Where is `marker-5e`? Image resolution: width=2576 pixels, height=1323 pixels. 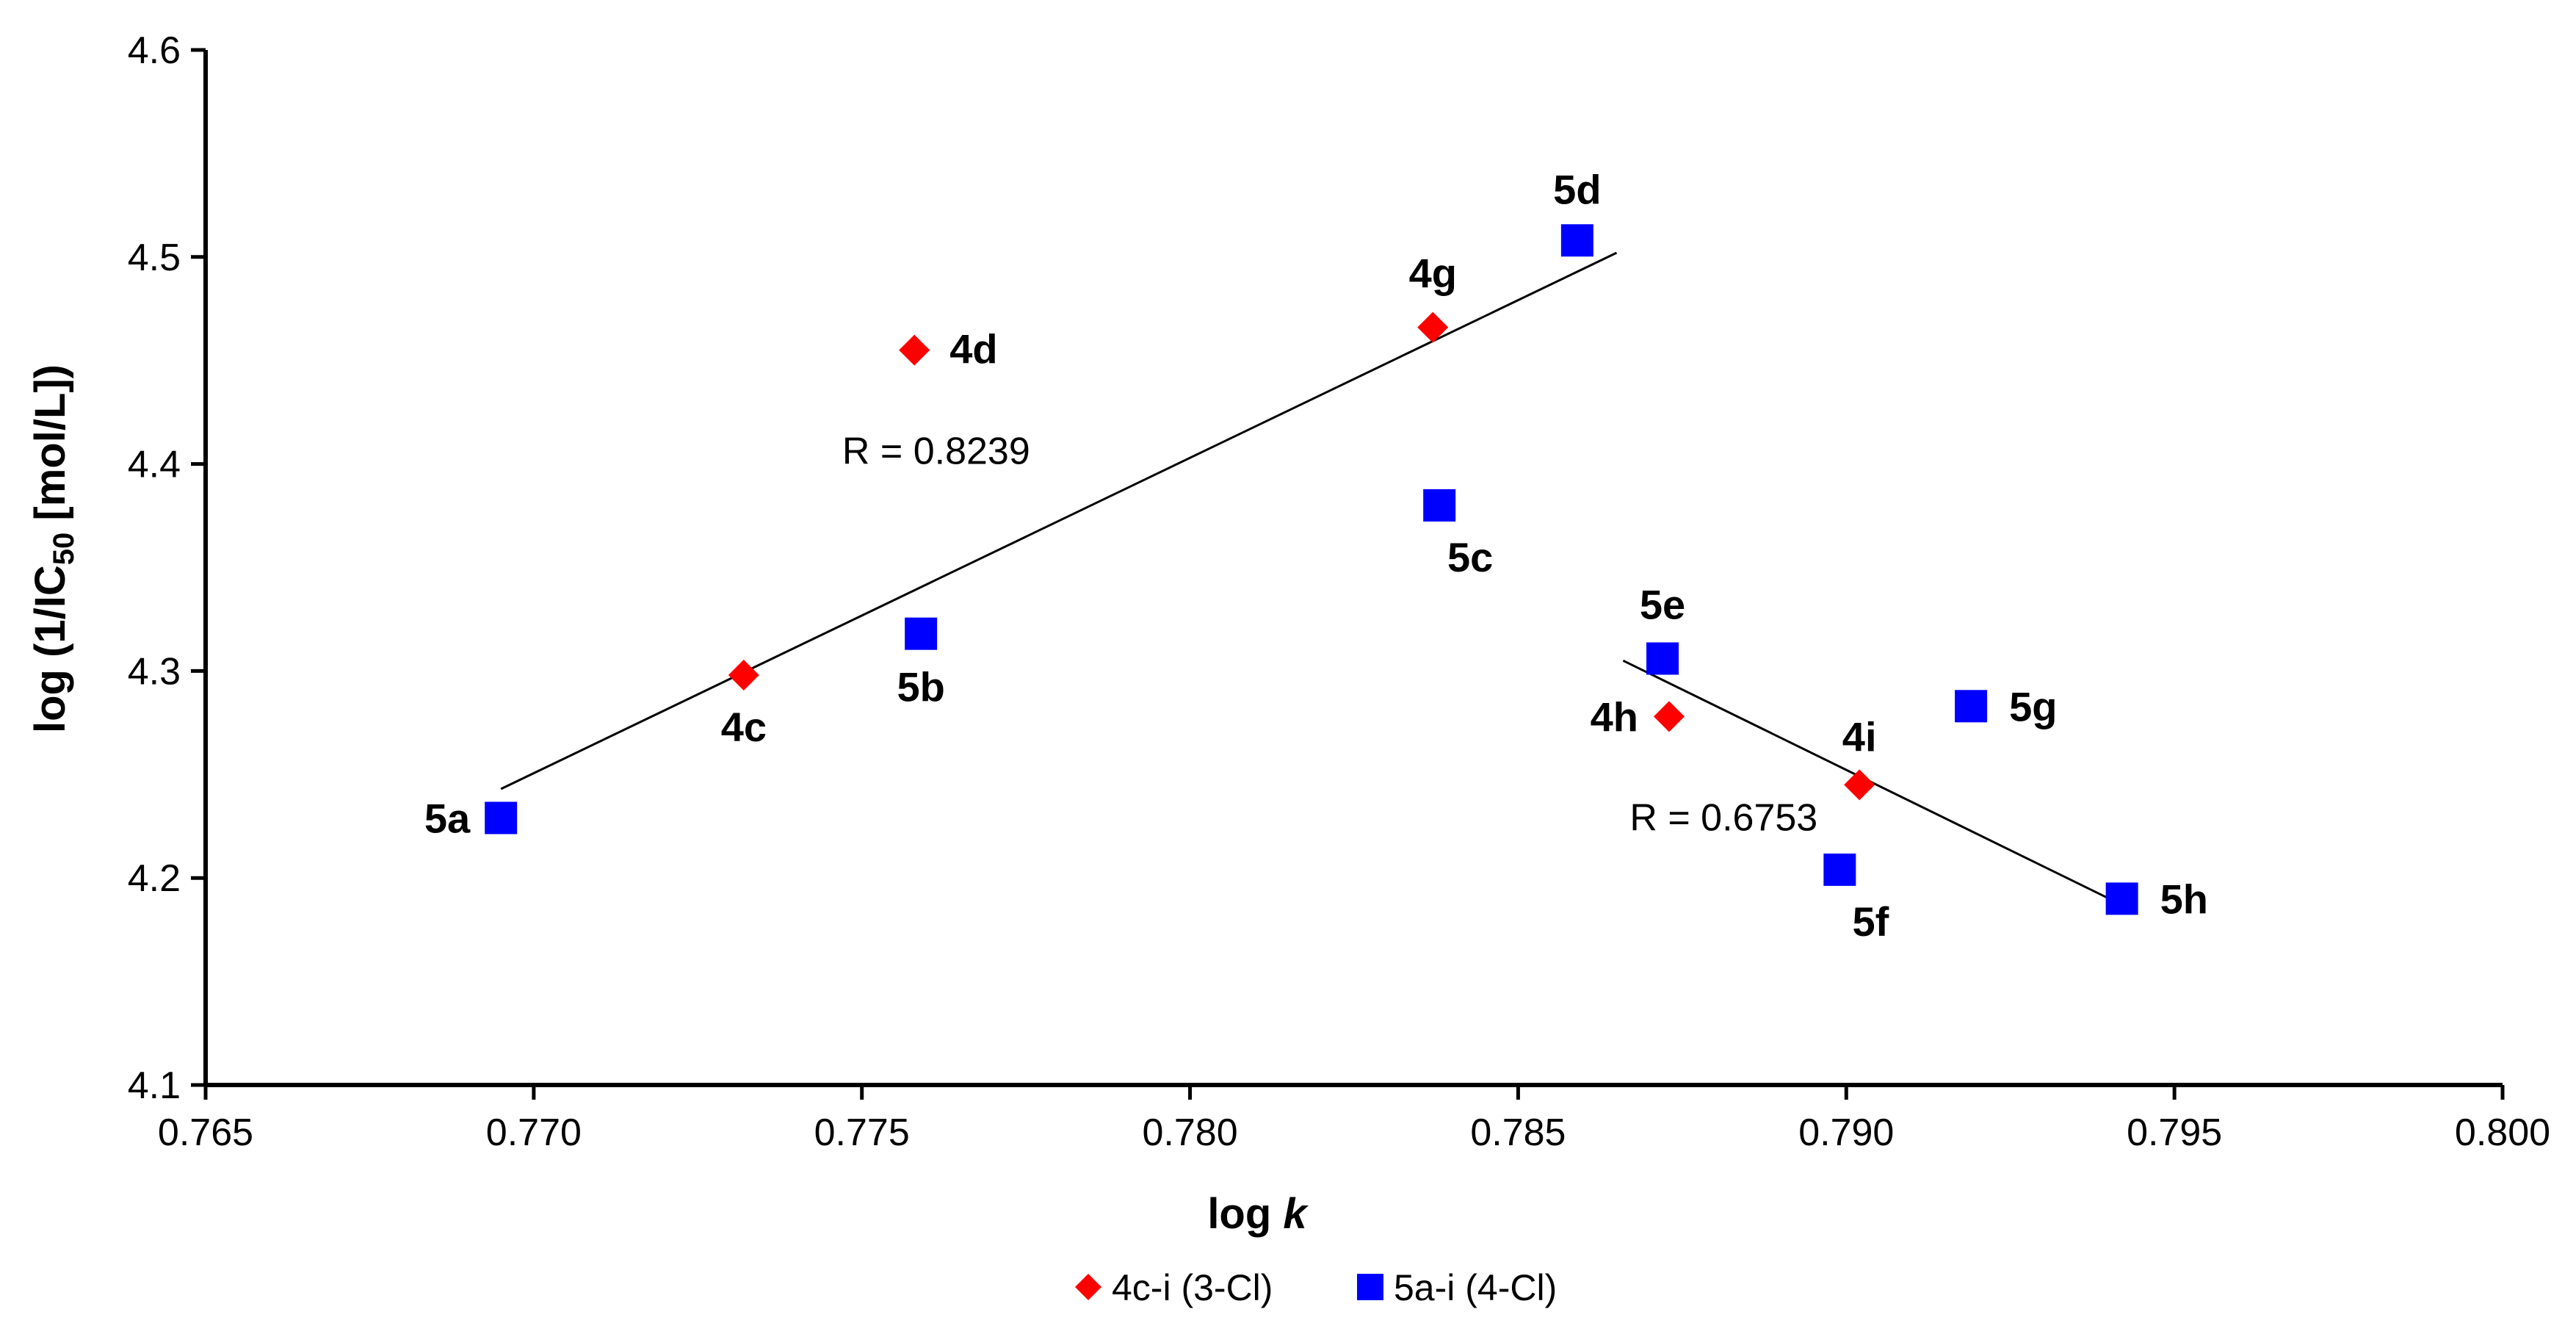
marker-5e is located at coordinates (1662, 658).